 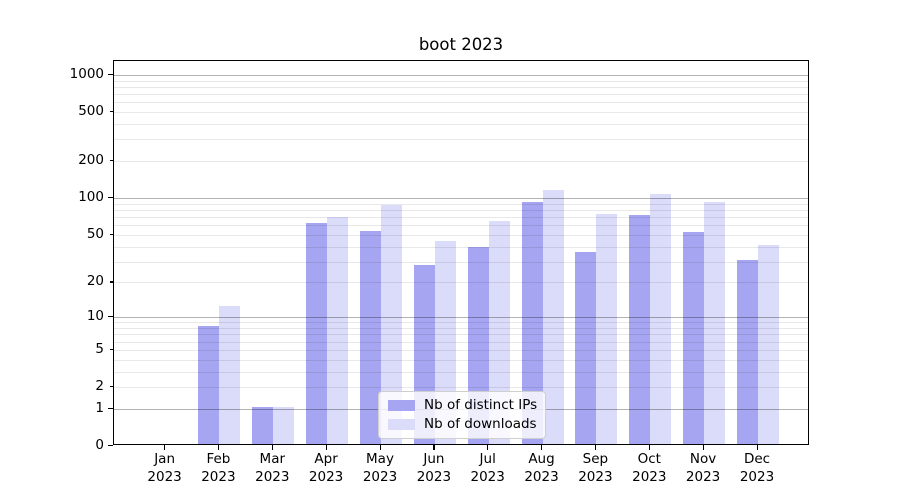 What do you see at coordinates (91, 111) in the screenshot?
I see `y-tick-label: 500` at bounding box center [91, 111].